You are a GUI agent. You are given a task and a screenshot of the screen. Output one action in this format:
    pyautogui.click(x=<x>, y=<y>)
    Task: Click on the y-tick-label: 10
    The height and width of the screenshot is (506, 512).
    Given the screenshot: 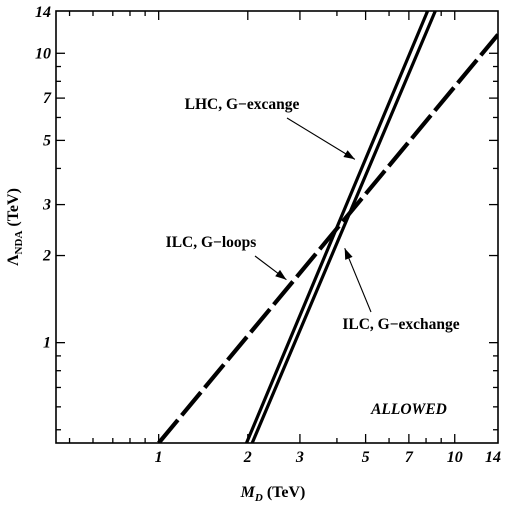 What is the action you would take?
    pyautogui.click(x=43, y=53)
    